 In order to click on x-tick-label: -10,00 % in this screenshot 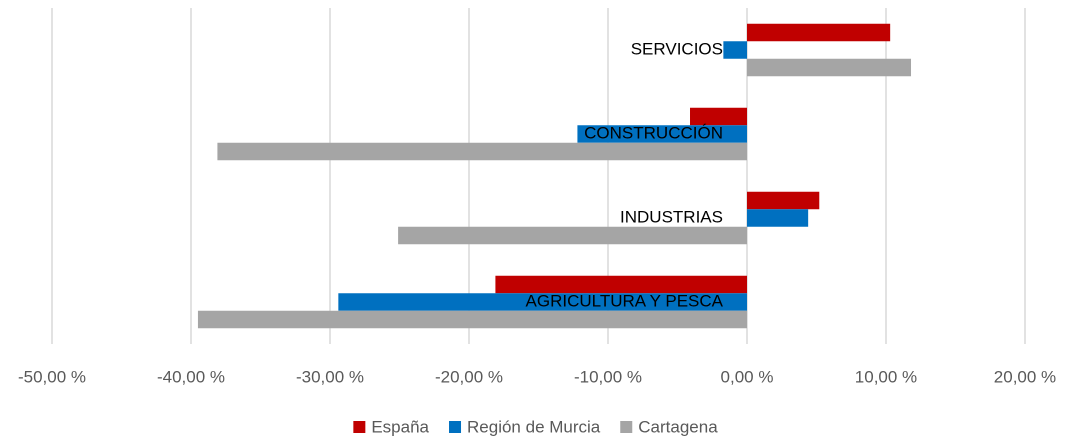, I will do `click(608, 376)`.